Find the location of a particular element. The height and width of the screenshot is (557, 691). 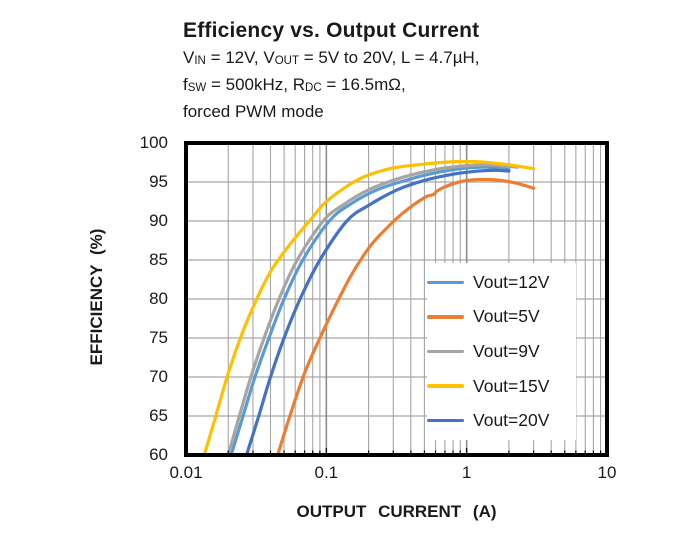

legend: Vout=12V Vout=5V Vout=9V Vout=15V Vout=20V is located at coordinates (501, 351).